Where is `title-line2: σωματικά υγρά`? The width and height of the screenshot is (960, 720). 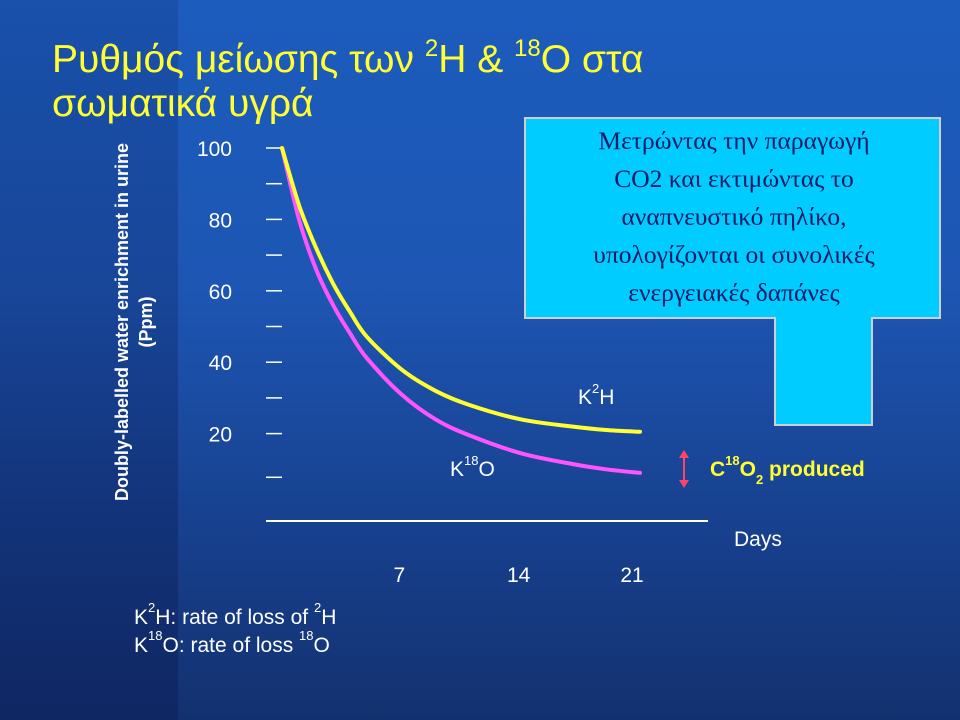 title-line2: σωματικά υγρά is located at coordinates (183, 103).